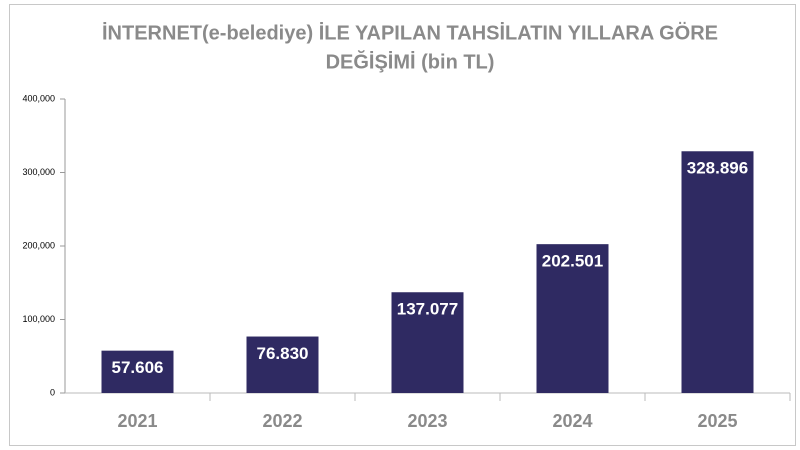 Image resolution: width=800 pixels, height=450 pixels. What do you see at coordinates (427, 421) in the screenshot?
I see `x-tick-label: 2023` at bounding box center [427, 421].